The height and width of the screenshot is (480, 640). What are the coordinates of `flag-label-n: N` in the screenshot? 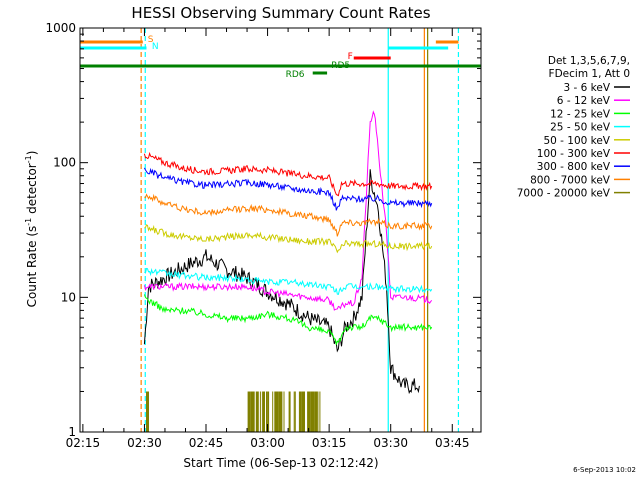 It's located at (155, 47).